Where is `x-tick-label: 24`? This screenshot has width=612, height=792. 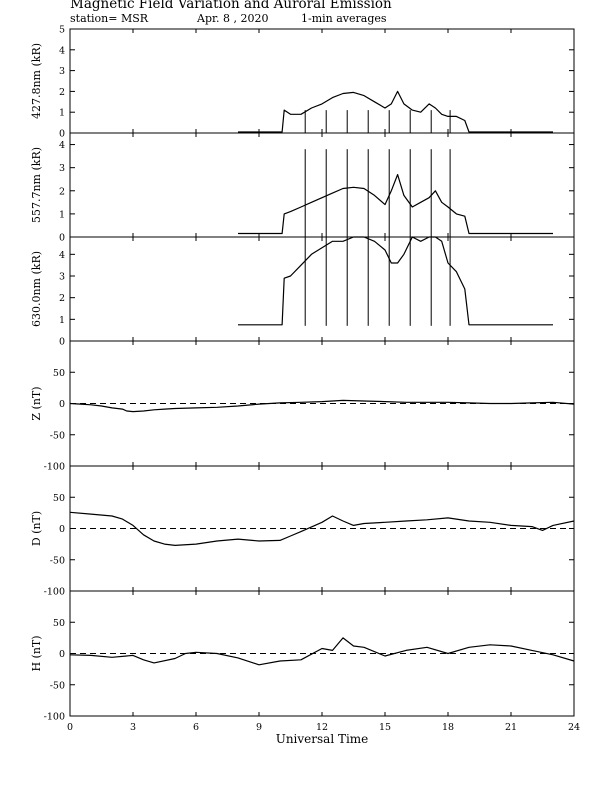
x-tick-label: 24 is located at coordinates (574, 727).